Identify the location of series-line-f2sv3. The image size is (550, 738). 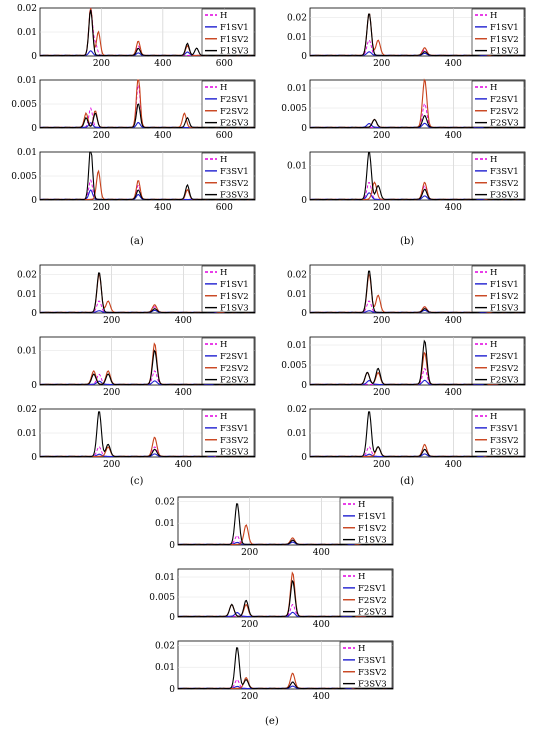
(418, 122).